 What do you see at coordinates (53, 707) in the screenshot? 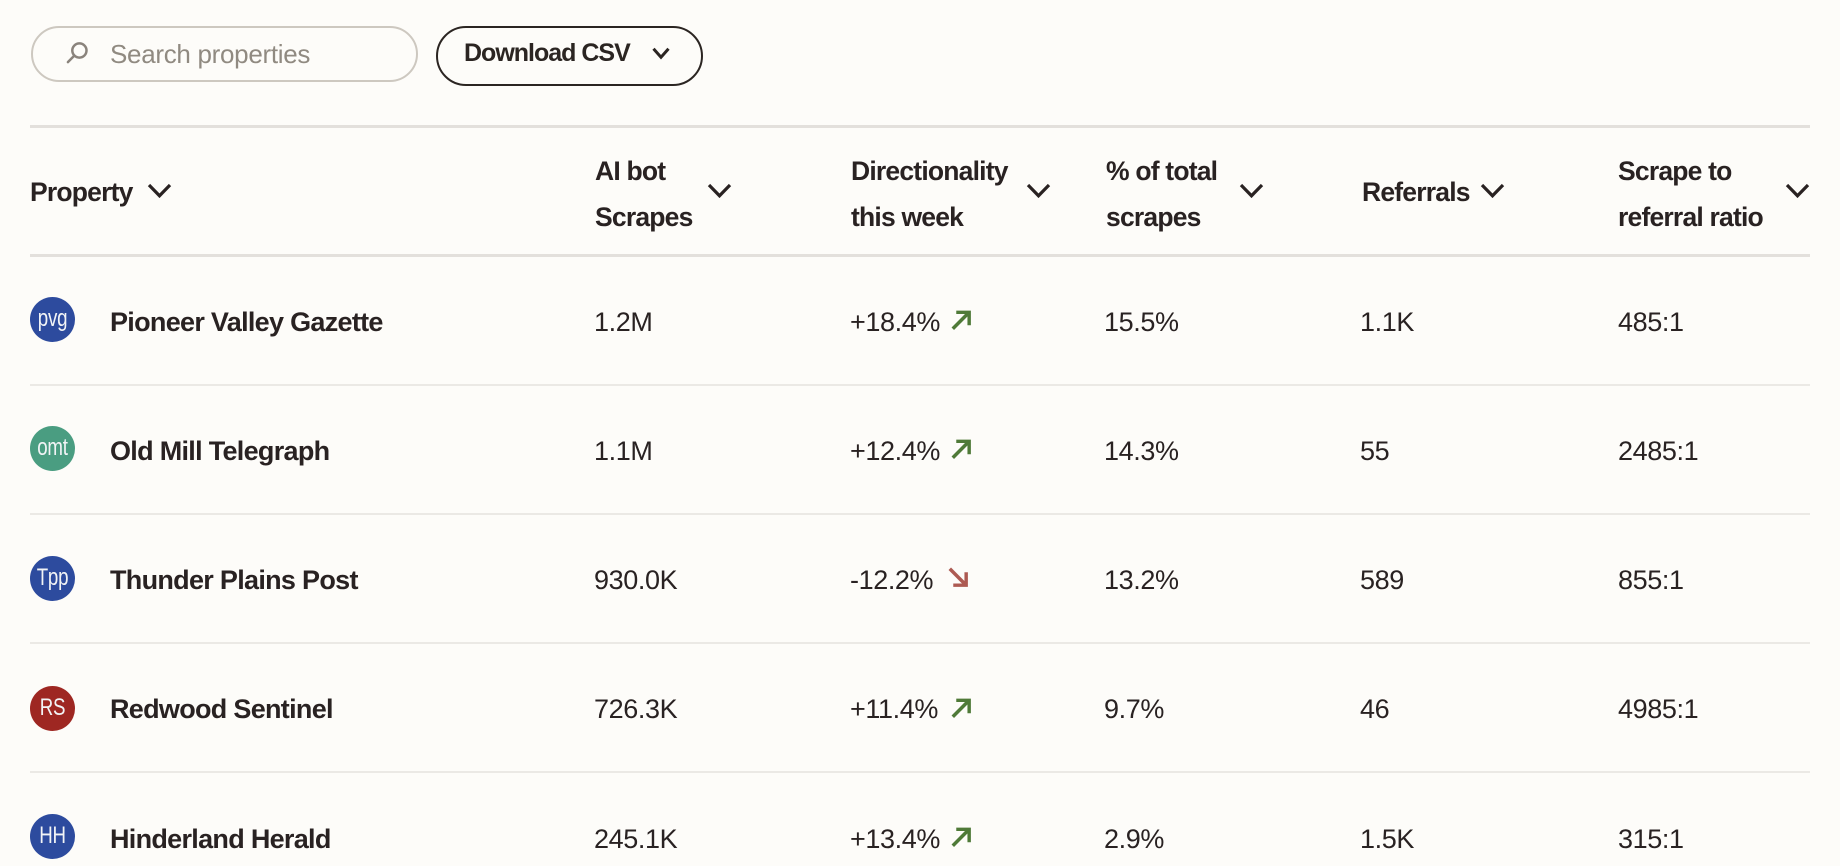
I see `svg-text: RS` at bounding box center [53, 707].